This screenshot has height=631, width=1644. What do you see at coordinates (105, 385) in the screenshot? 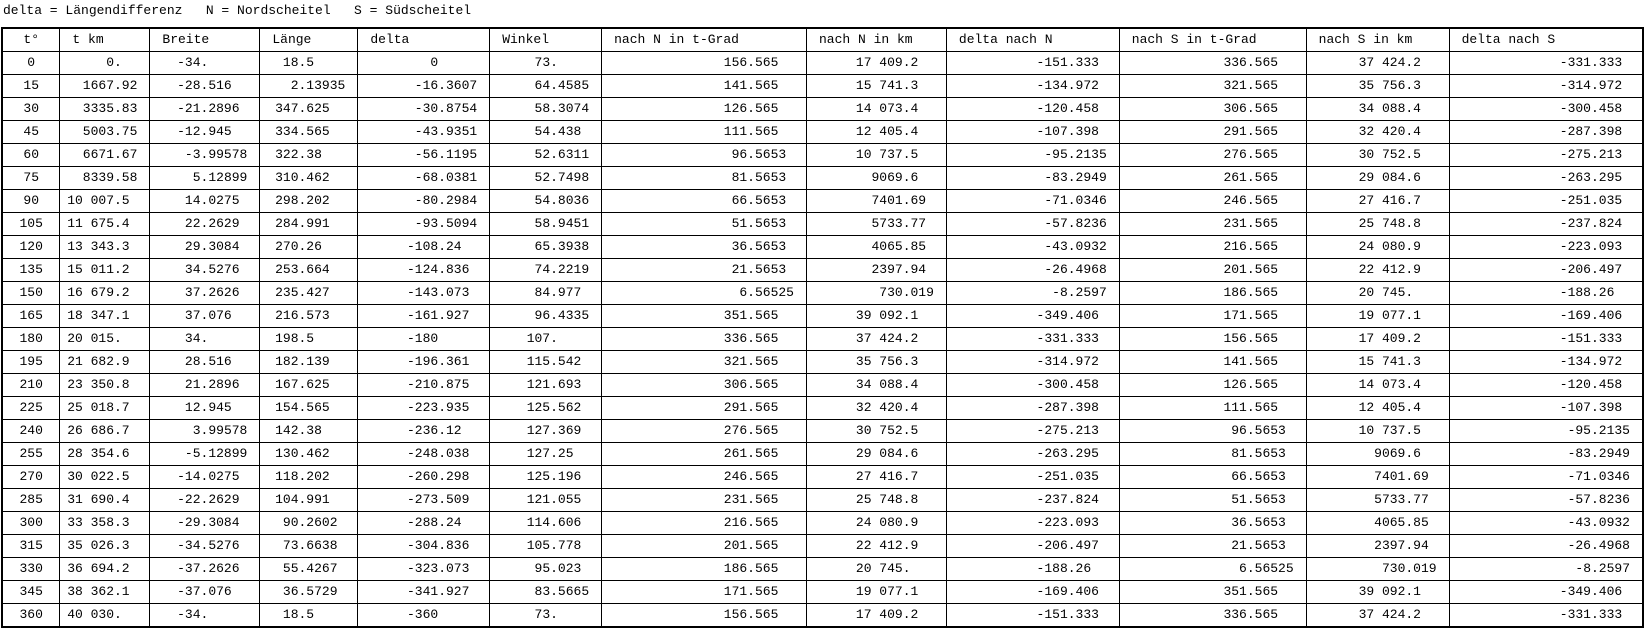
I see `cell: 23 350.8` at bounding box center [105, 385].